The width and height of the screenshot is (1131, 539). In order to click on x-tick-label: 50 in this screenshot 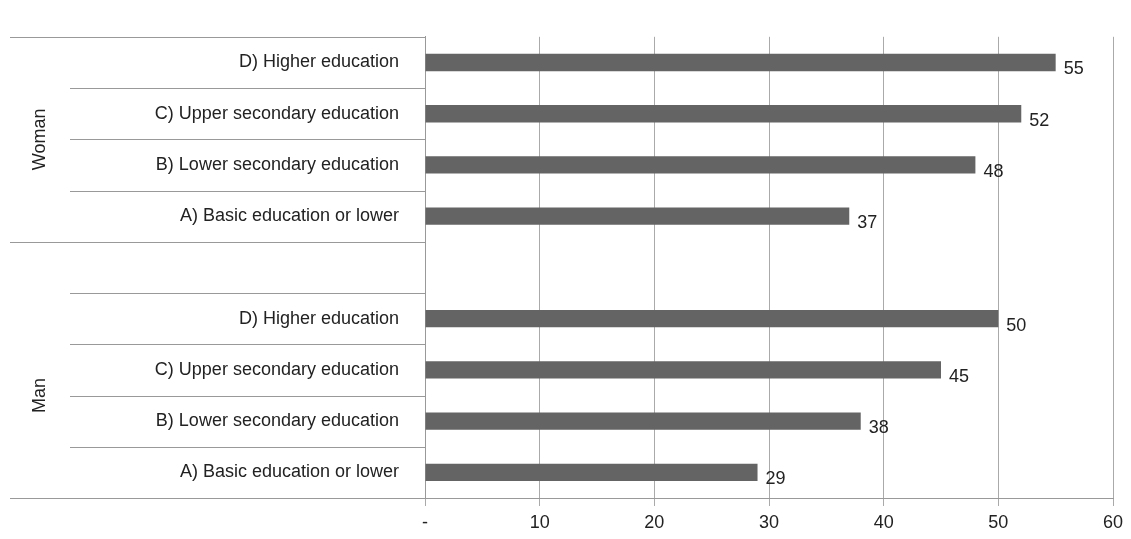, I will do `click(998, 521)`.